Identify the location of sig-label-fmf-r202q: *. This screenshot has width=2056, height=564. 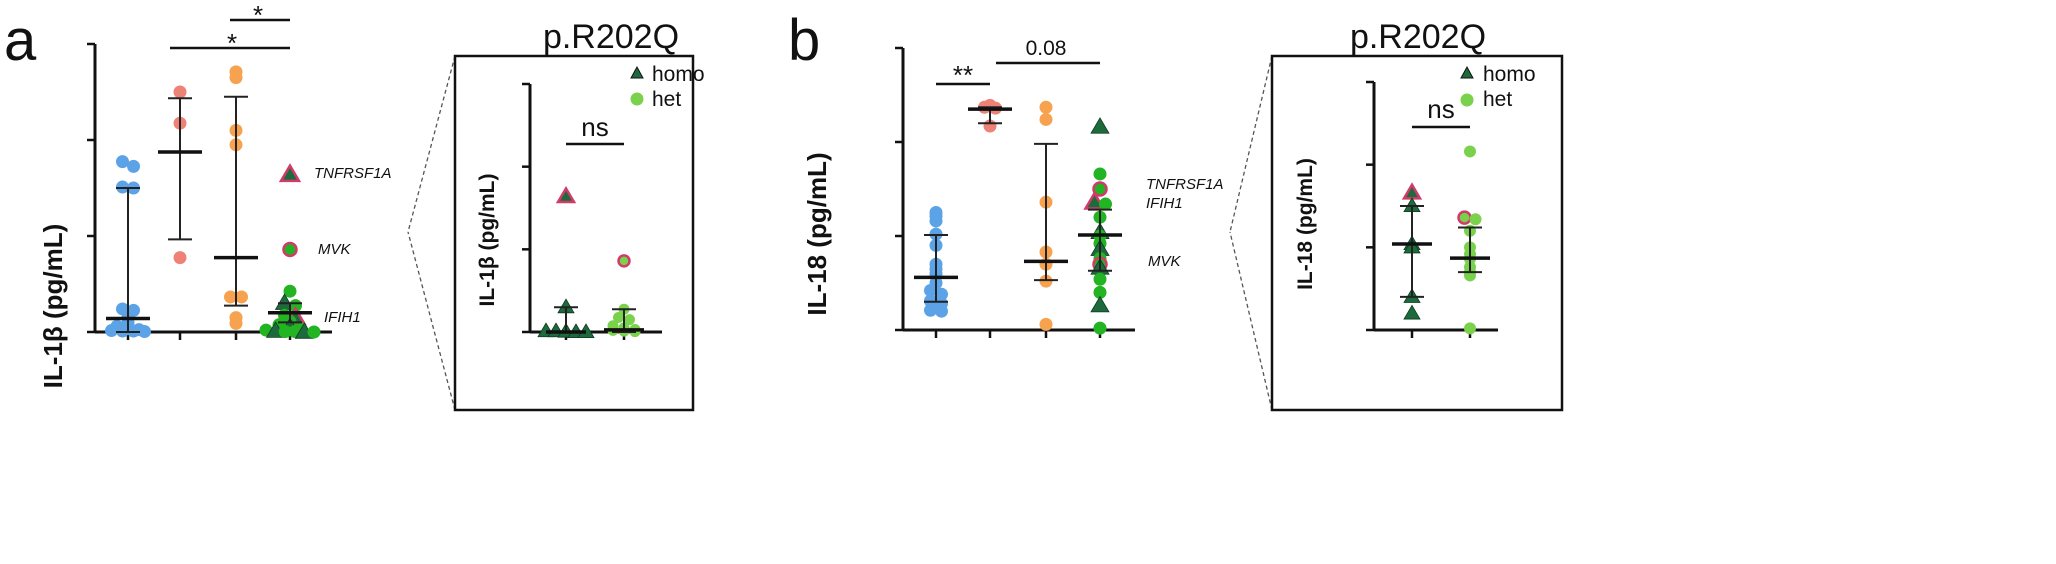
(232, 43).